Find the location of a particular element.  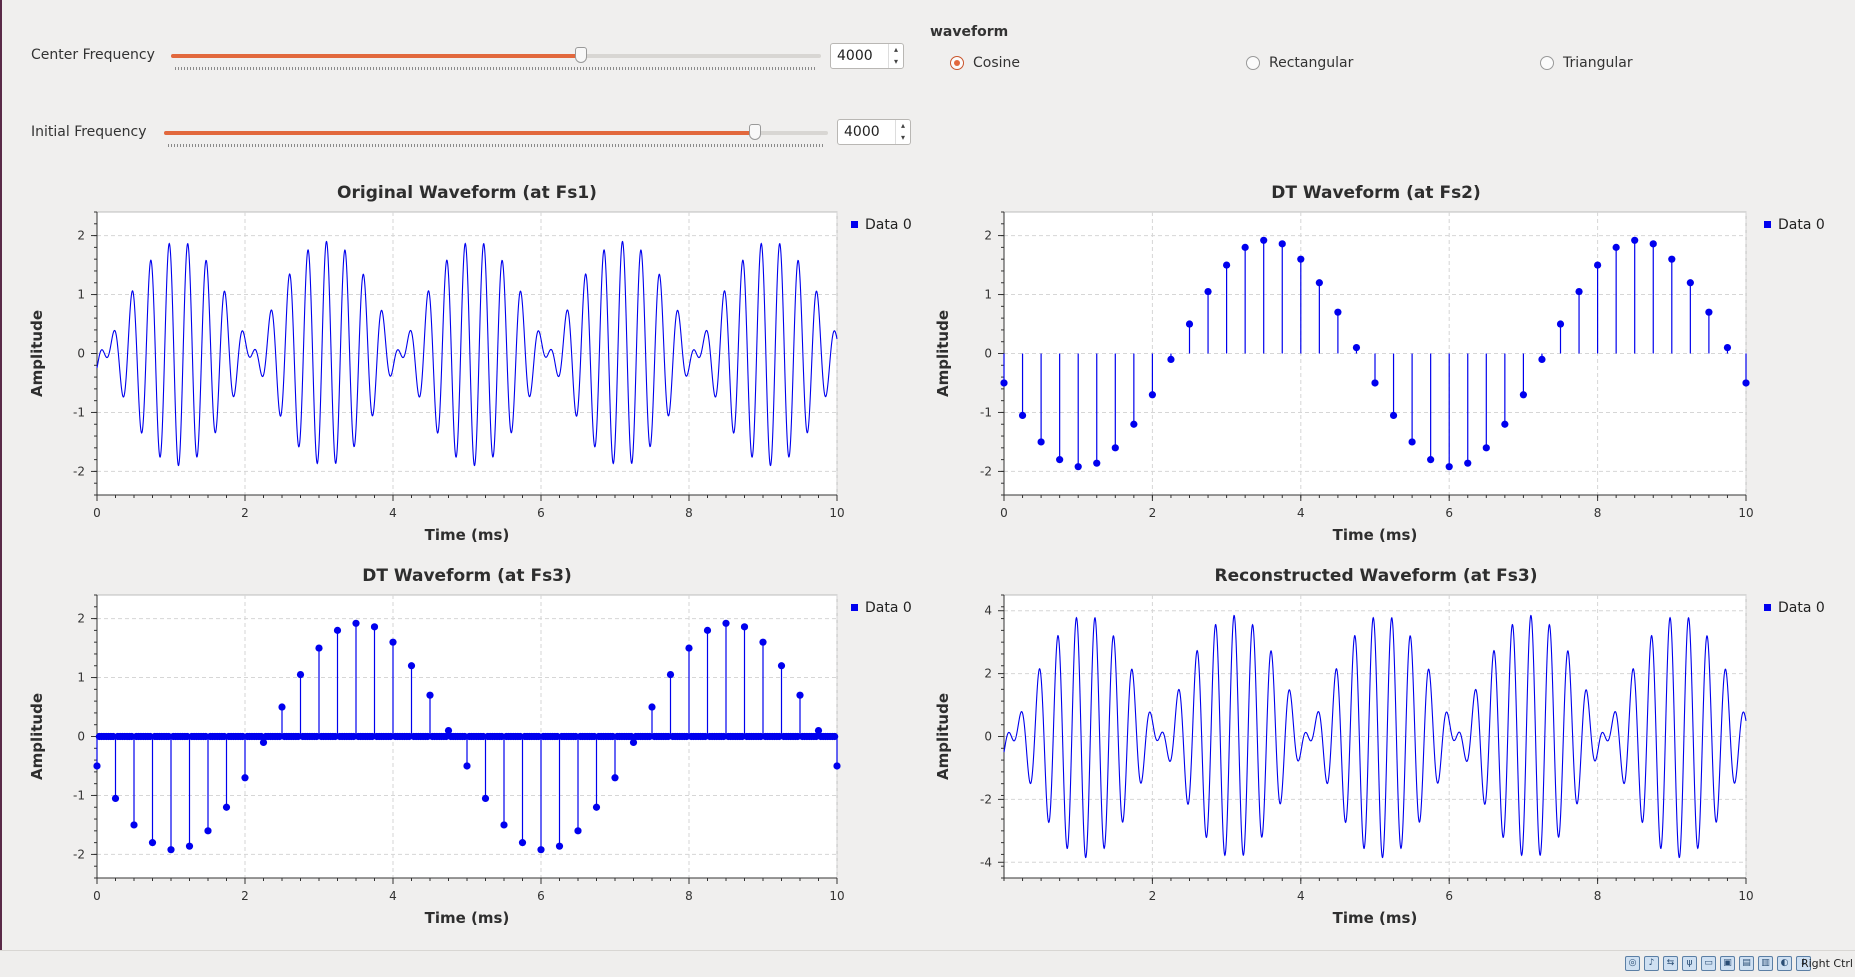

plot-title: DT Waveform (at Fs3) is located at coordinates (467, 576).